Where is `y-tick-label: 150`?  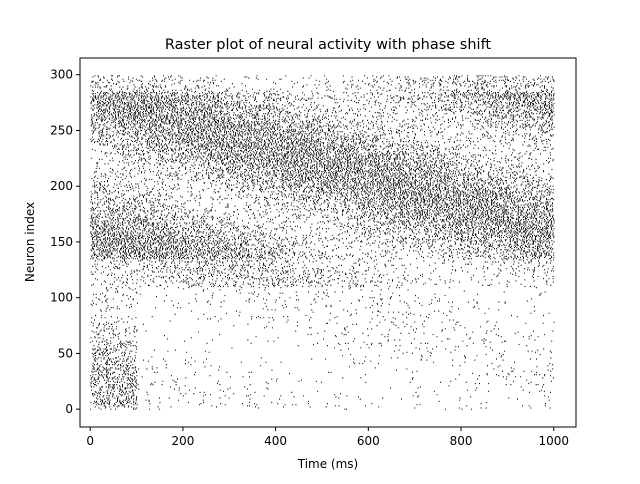
y-tick-label: 150 is located at coordinates (61, 242).